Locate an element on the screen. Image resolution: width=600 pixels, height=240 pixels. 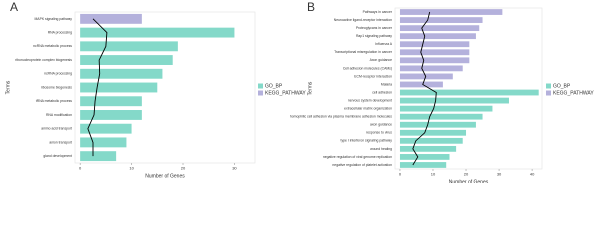
y-tick-label: Neuroactive ligand-receptor interaction is located at coordinates (363, 20).